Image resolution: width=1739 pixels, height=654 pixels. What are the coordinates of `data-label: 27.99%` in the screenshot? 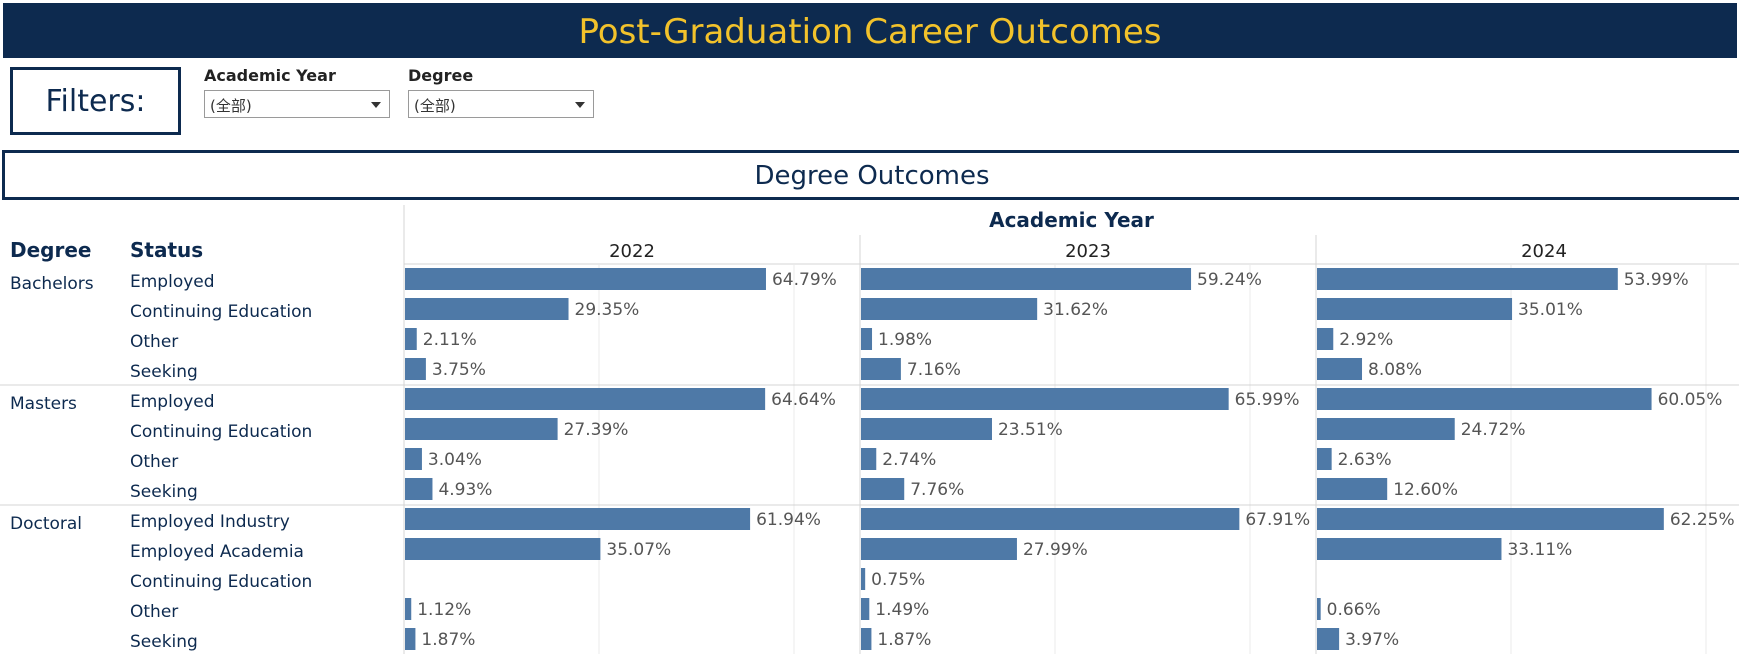 It's located at (1055, 550).